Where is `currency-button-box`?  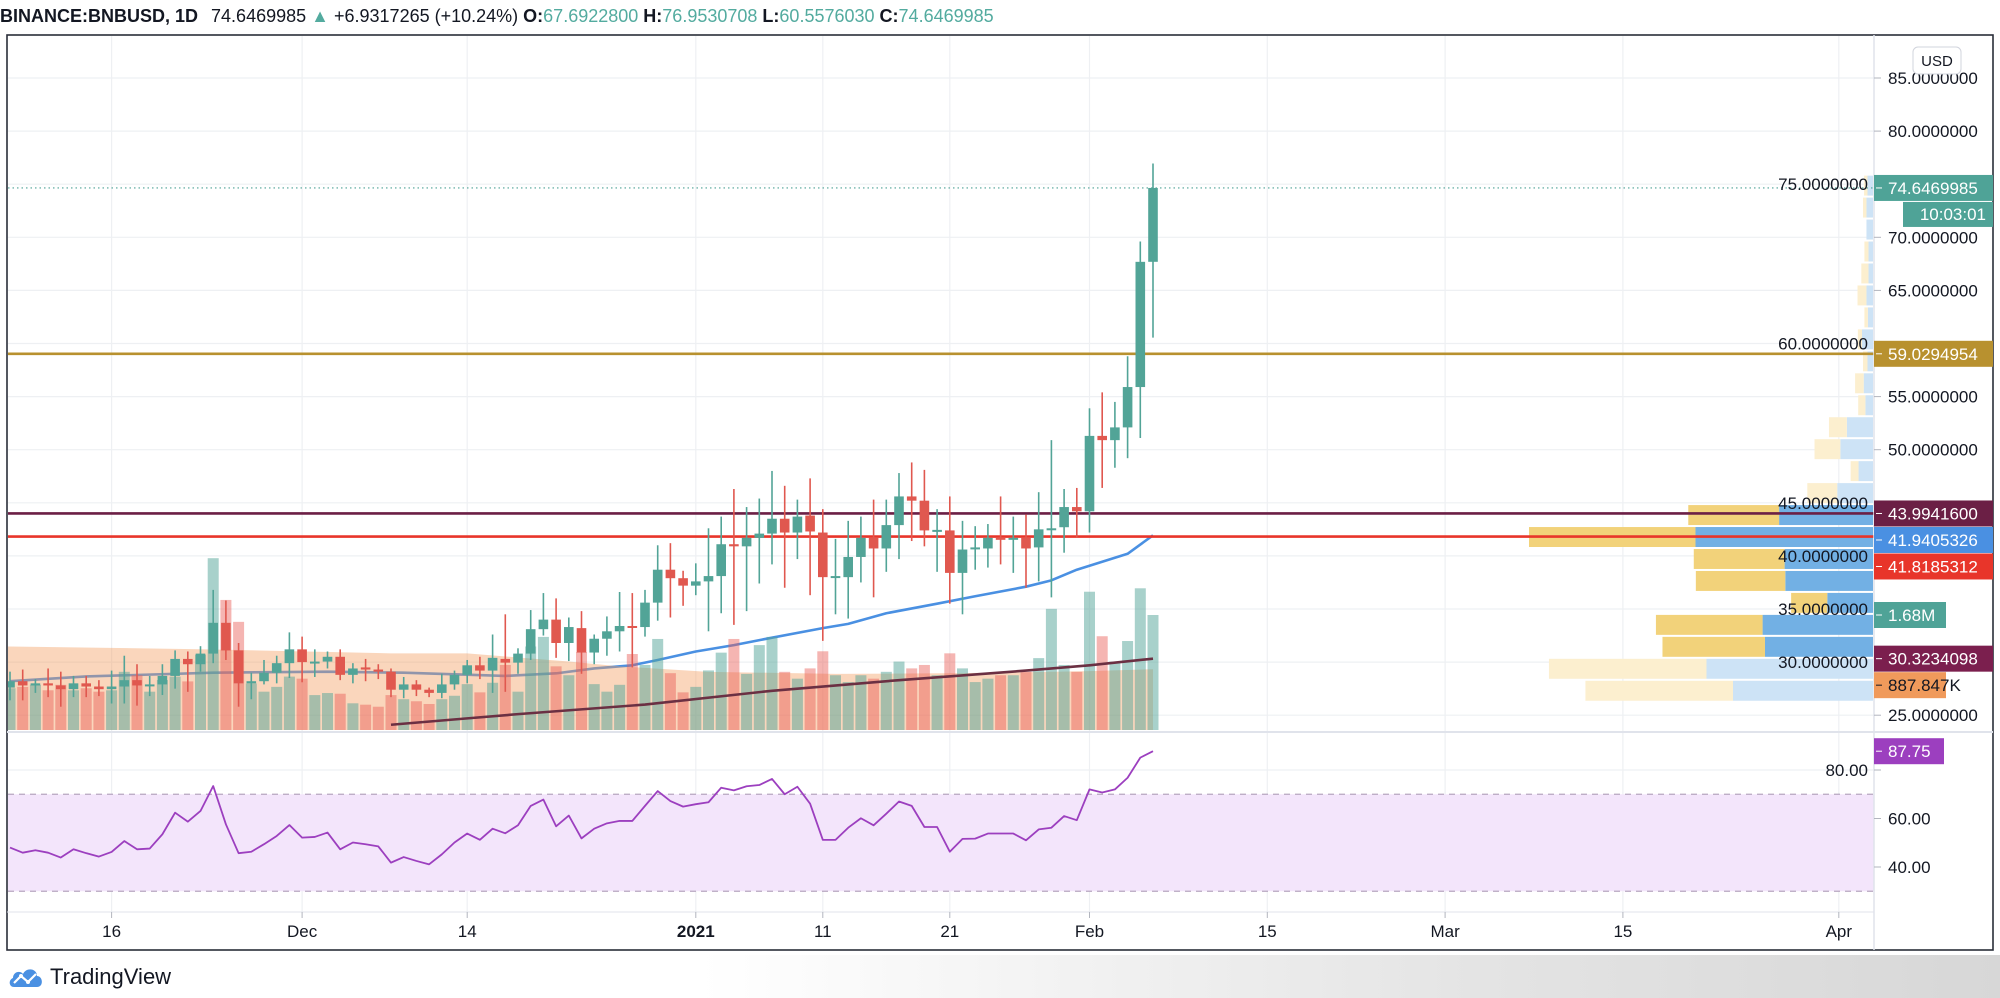 currency-button-box is located at coordinates (1937, 60).